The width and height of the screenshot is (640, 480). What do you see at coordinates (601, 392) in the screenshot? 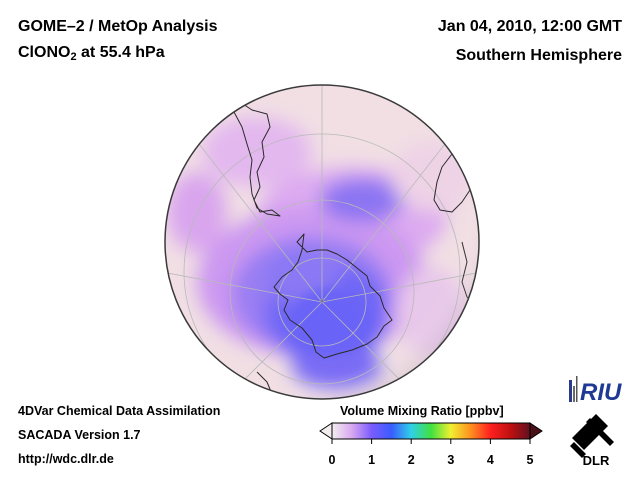
I see `riu-logo-text: RIU` at bounding box center [601, 392].